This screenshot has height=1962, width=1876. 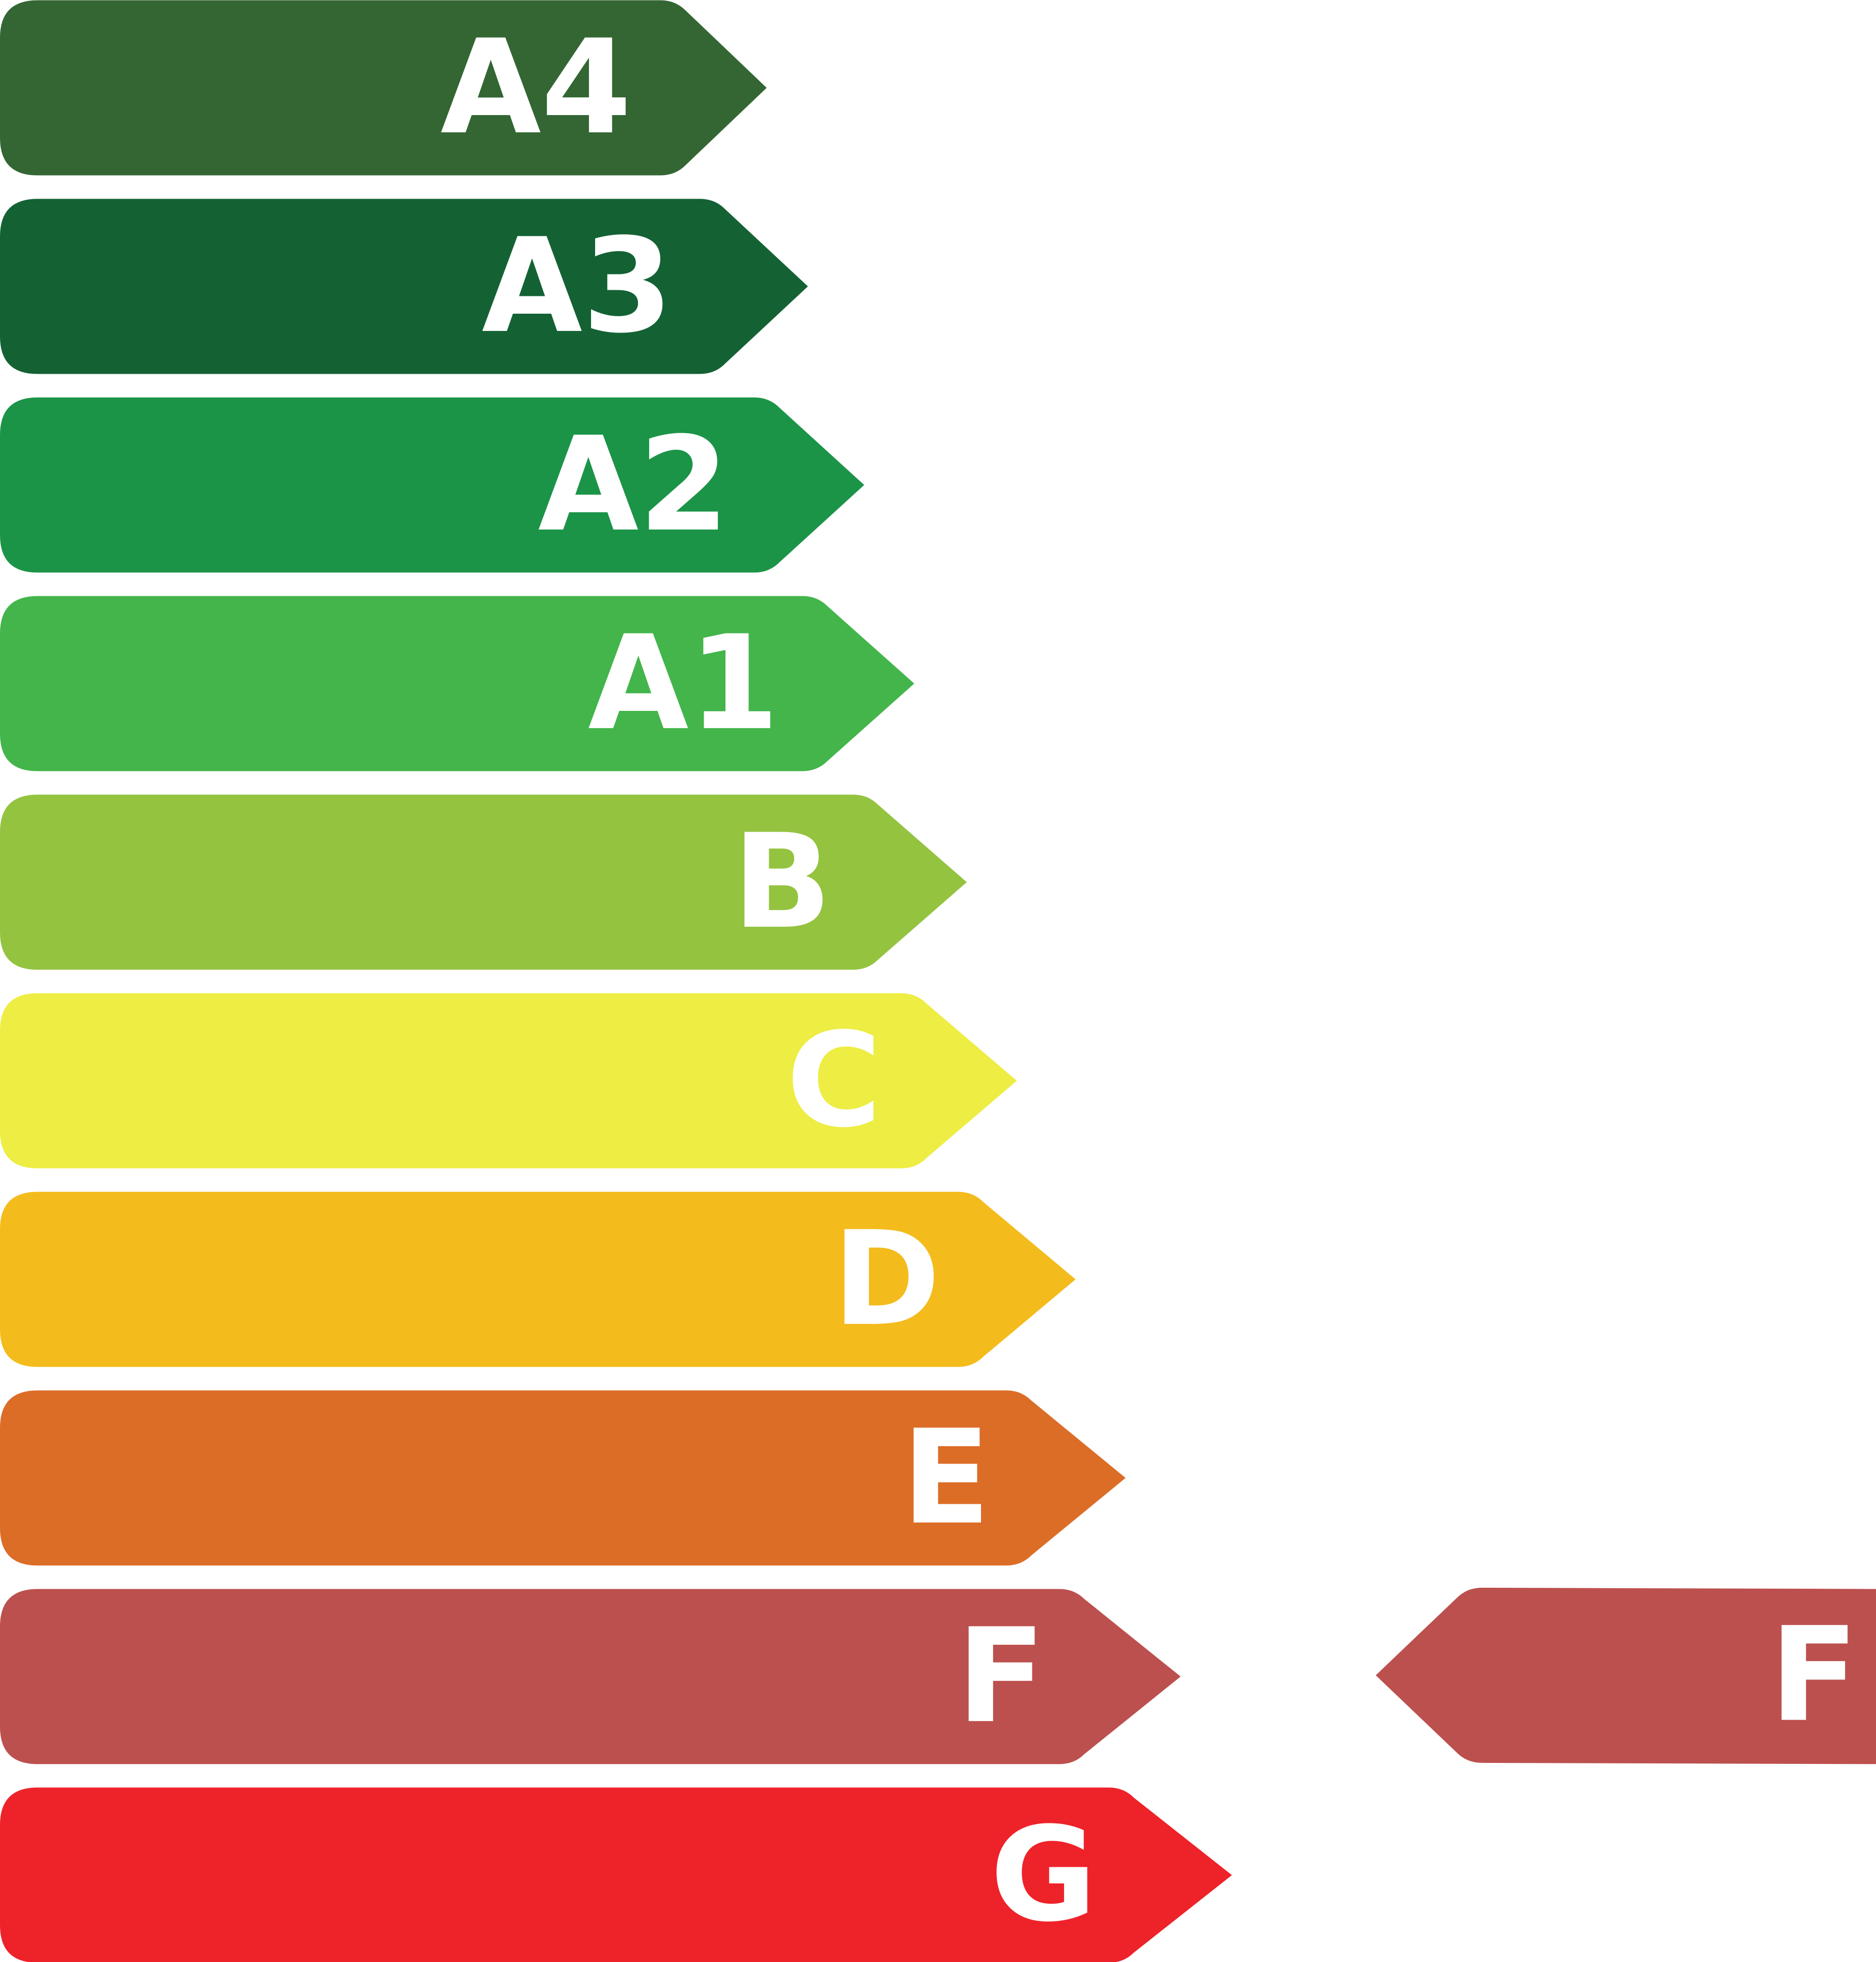 I want to click on class-label: B, so click(x=782, y=882).